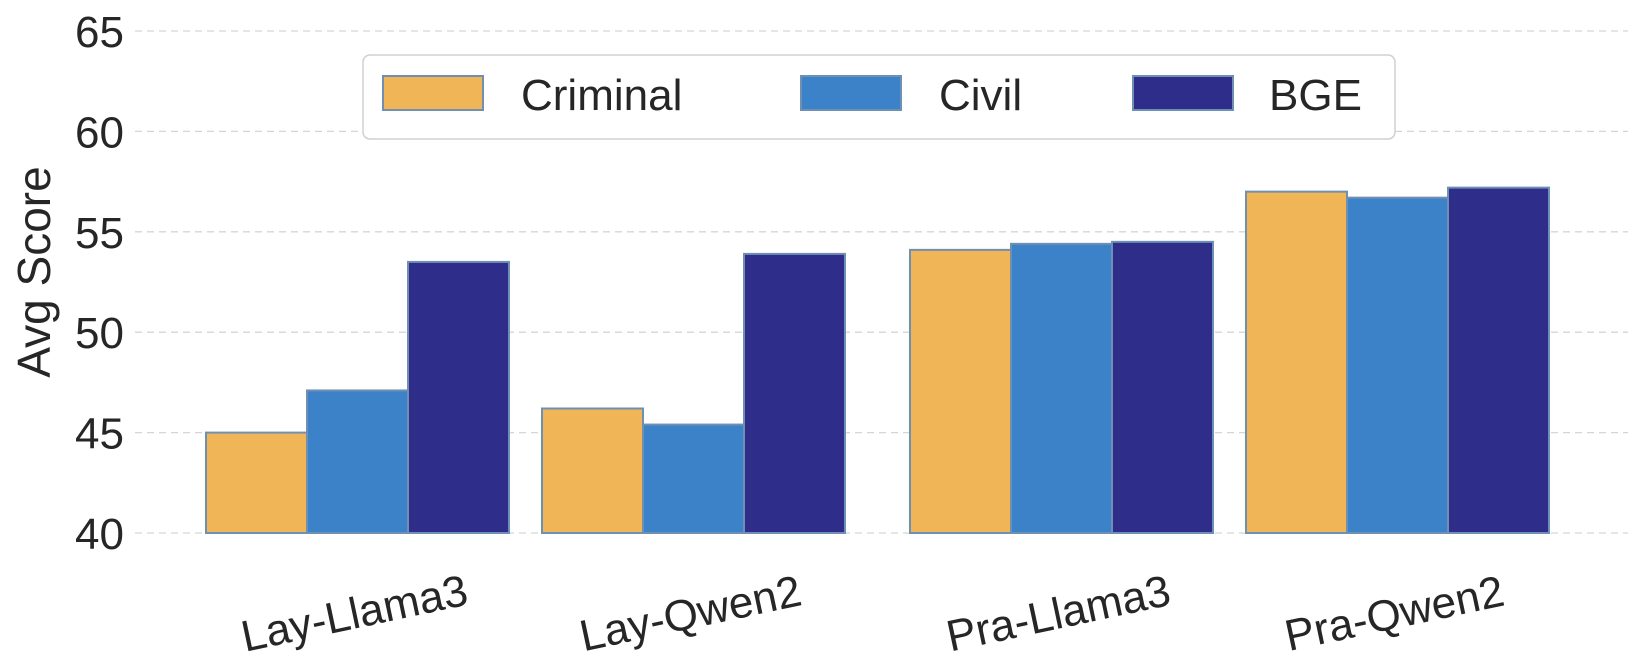 Image resolution: width=1628 pixels, height=671 pixels. I want to click on bar-civil-lay-llama3, so click(357, 461).